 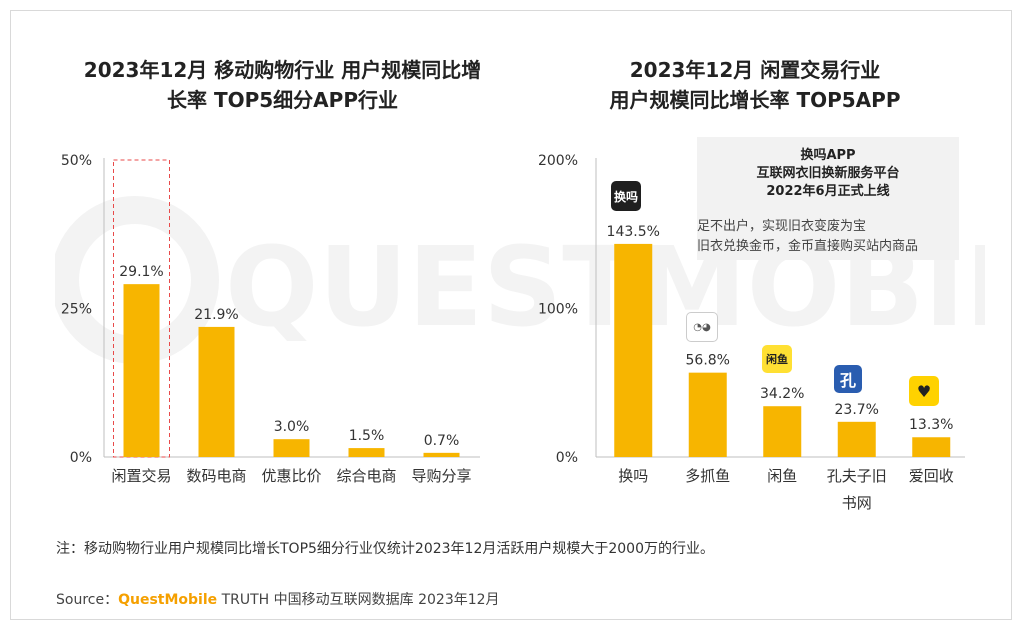 What do you see at coordinates (782, 394) in the screenshot?
I see `right-chart-data-label: 34.2%` at bounding box center [782, 394].